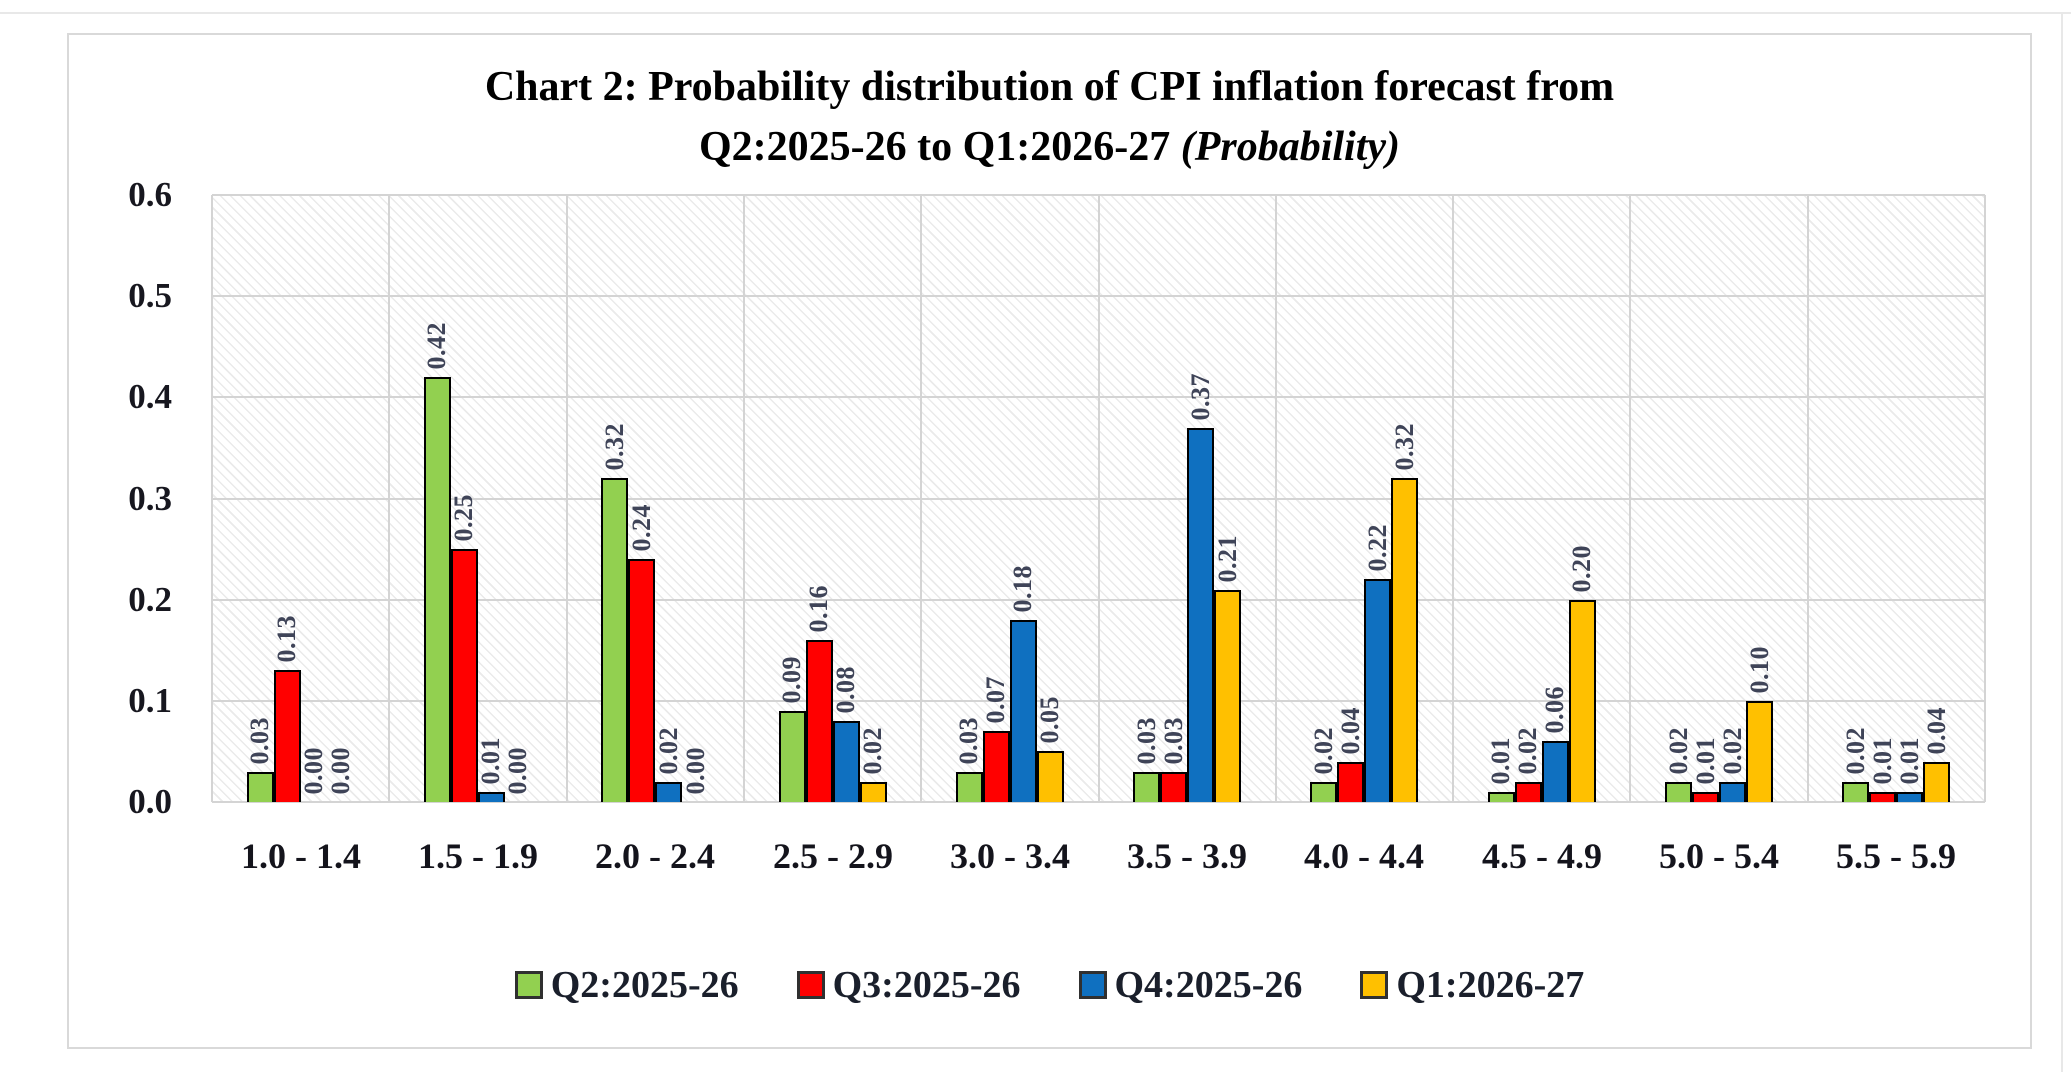  I want to click on bar-data-label: 0.18, so click(1023, 588).